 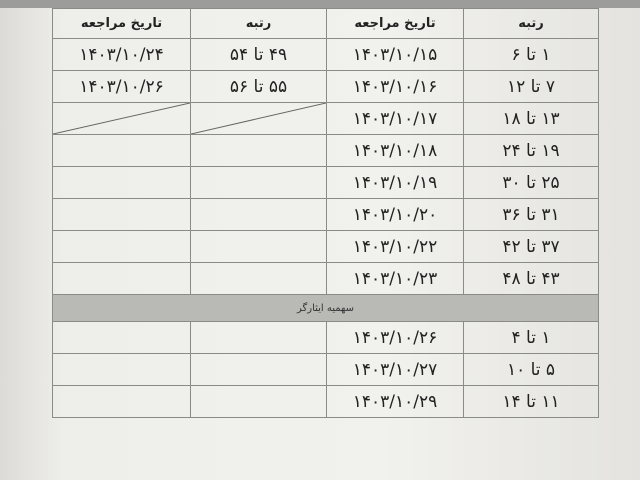 What do you see at coordinates (531, 337) in the screenshot?
I see `table-cell: ۱ تا ۴` at bounding box center [531, 337].